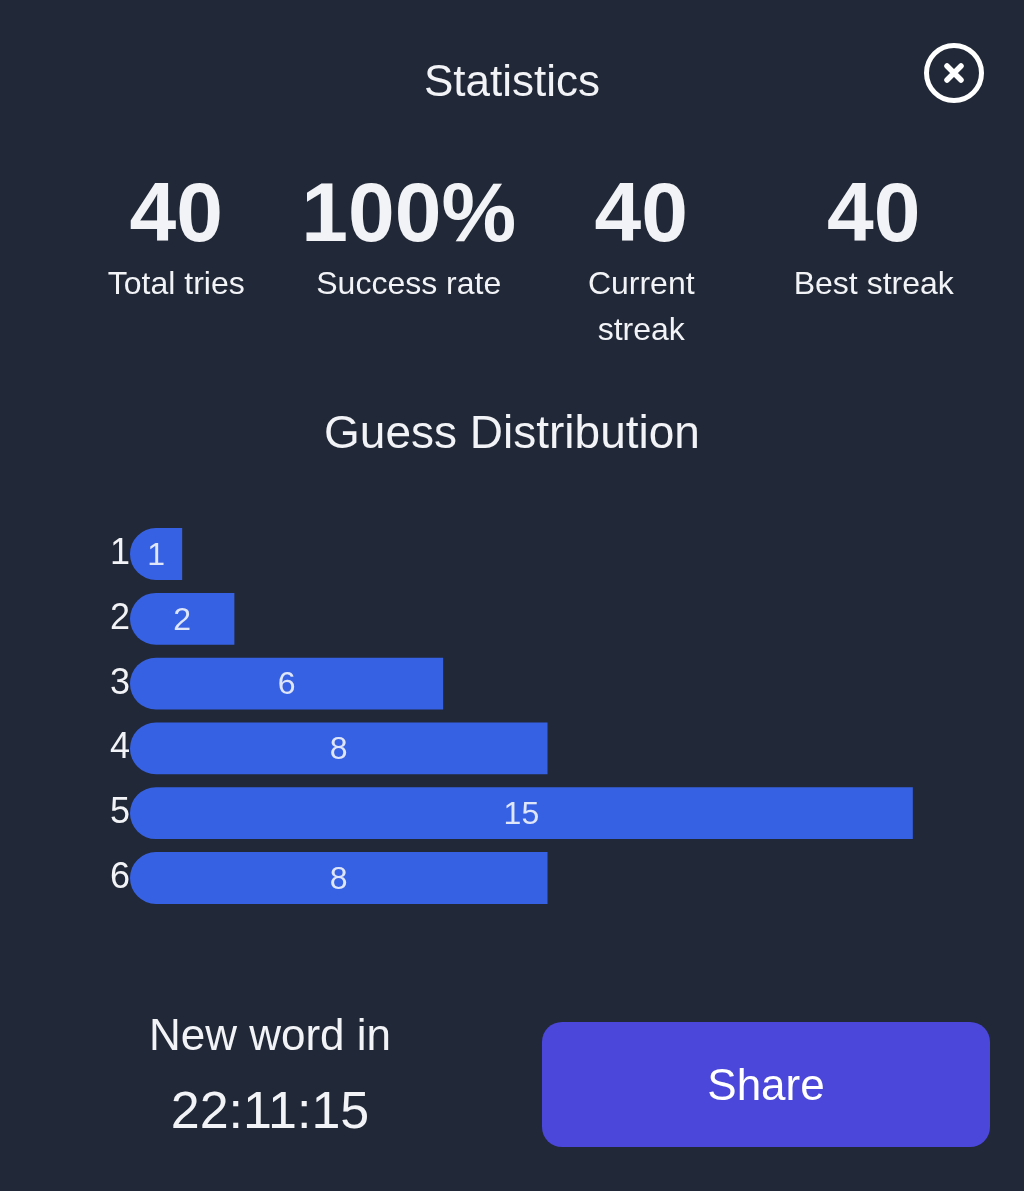 This screenshot has height=1191, width=1024. I want to click on category-label: Current streak, so click(641, 306).